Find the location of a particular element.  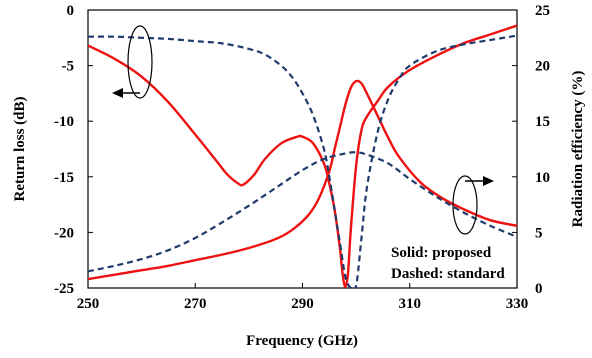

y-right-tick-label: 5 is located at coordinates (539, 233).